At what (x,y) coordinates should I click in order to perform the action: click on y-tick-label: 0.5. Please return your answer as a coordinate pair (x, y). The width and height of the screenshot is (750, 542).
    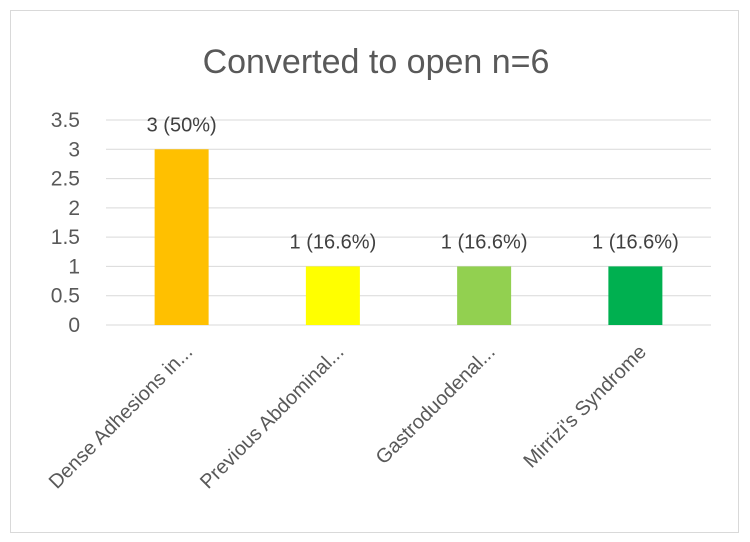
    Looking at the image, I should click on (65, 296).